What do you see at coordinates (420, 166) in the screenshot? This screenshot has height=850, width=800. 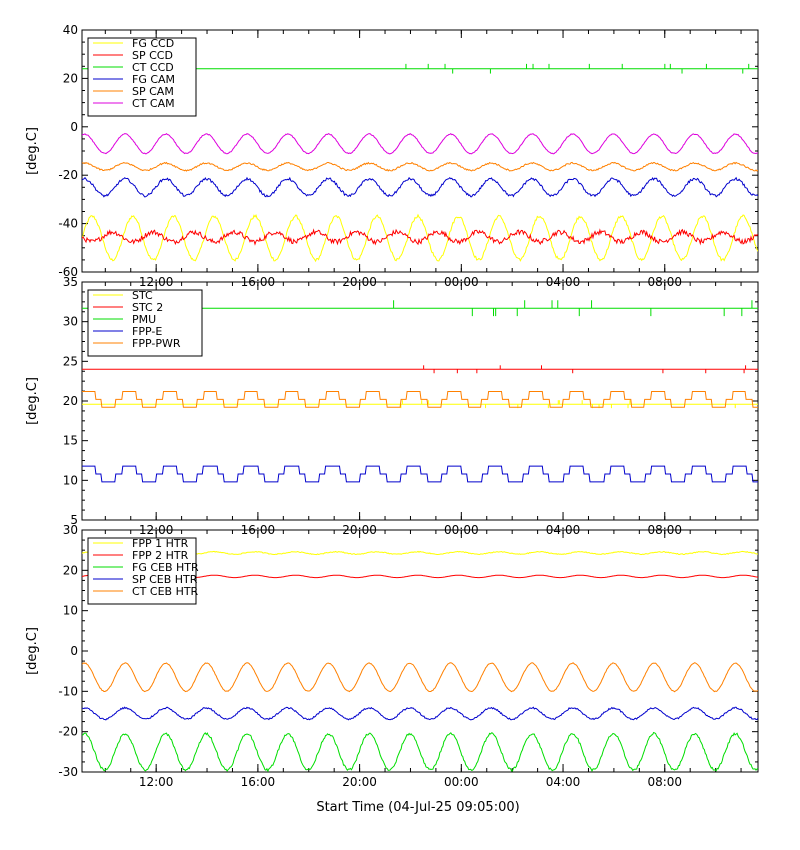 I see `series-line-sp-cam` at bounding box center [420, 166].